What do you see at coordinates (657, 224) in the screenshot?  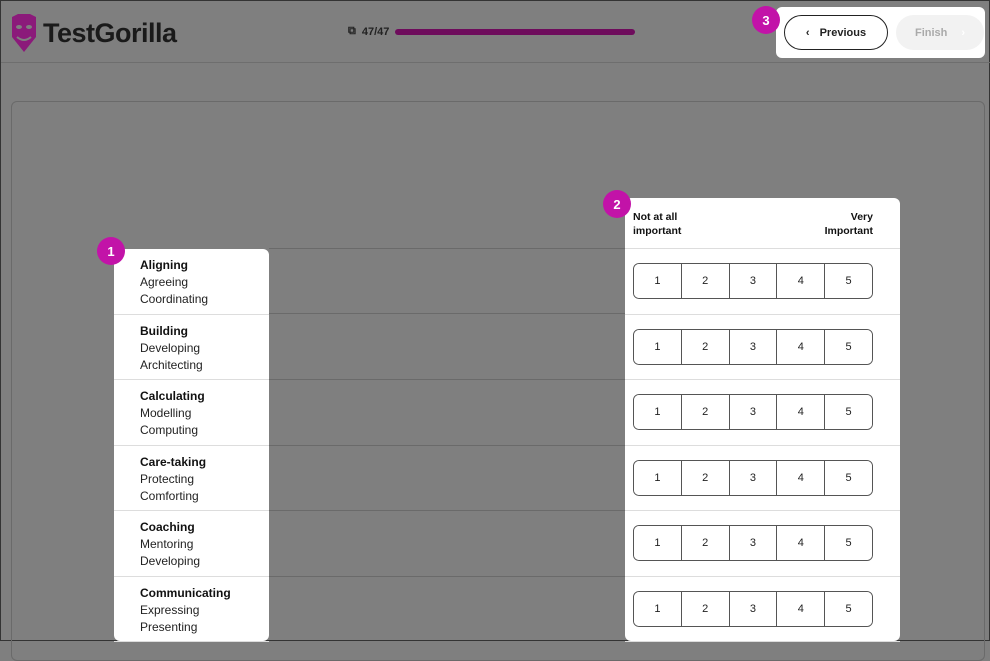 I see `scale-low-label: Not at all important` at bounding box center [657, 224].